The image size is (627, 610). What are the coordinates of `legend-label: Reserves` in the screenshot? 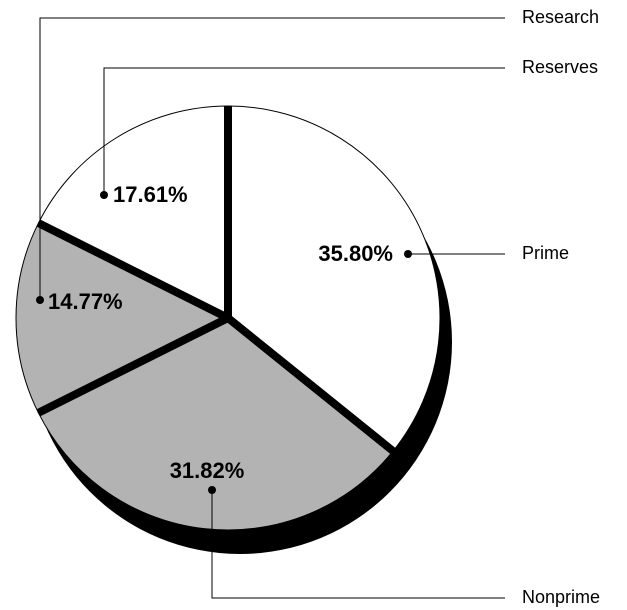 It's located at (560, 67).